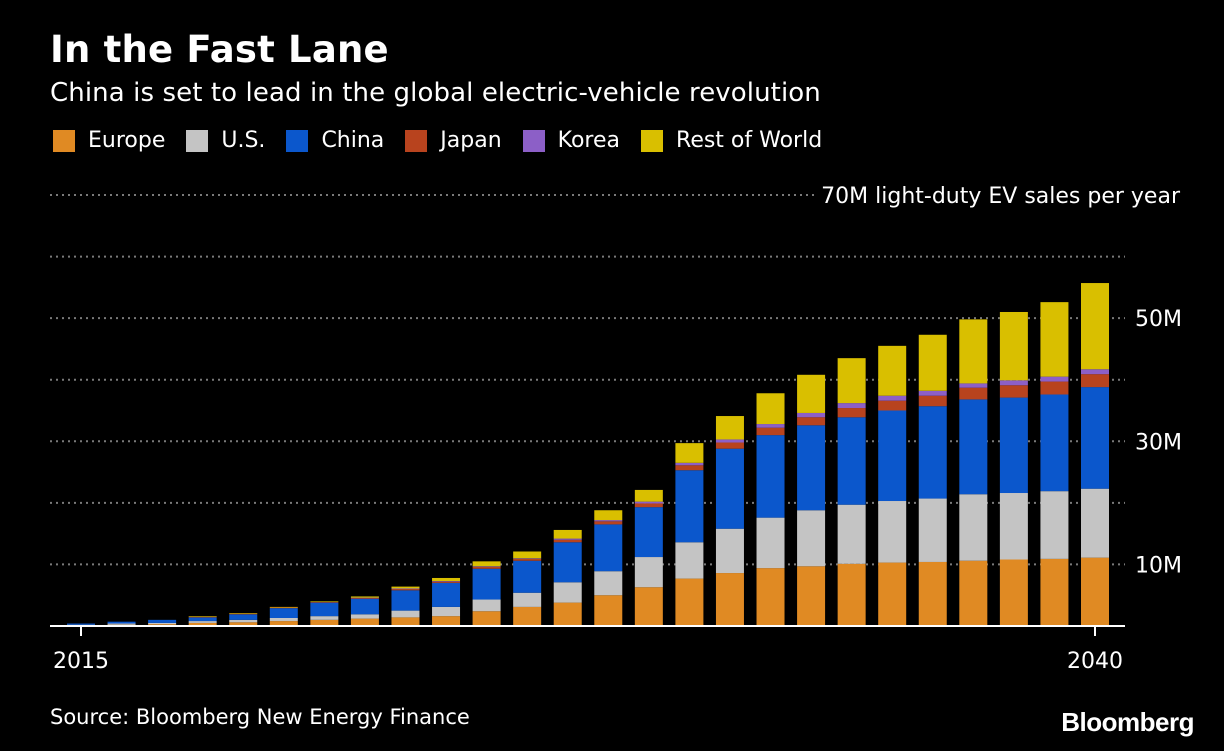  What do you see at coordinates (892, 405) in the screenshot?
I see `bar-japan-2035` at bounding box center [892, 405].